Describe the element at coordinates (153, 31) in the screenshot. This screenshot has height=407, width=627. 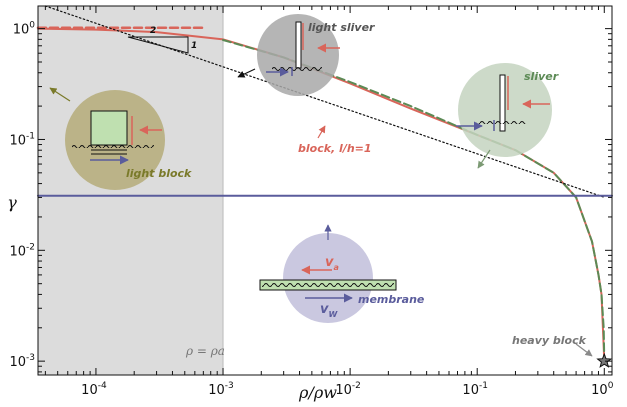
I see `slope-run-label: 2` at that location.